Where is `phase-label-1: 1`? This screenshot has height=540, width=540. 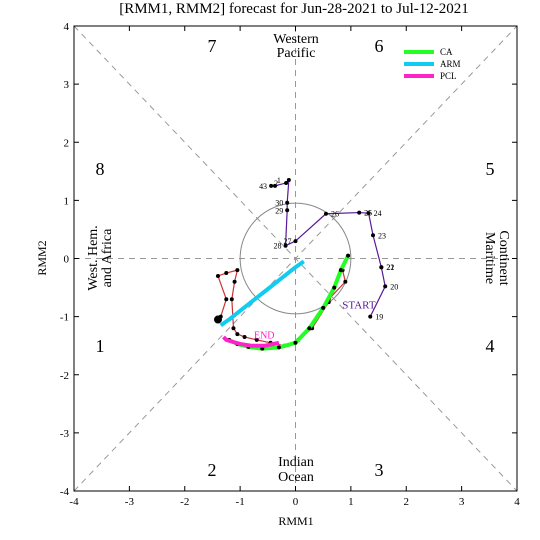
phase-label-1: 1 is located at coordinates (100, 346).